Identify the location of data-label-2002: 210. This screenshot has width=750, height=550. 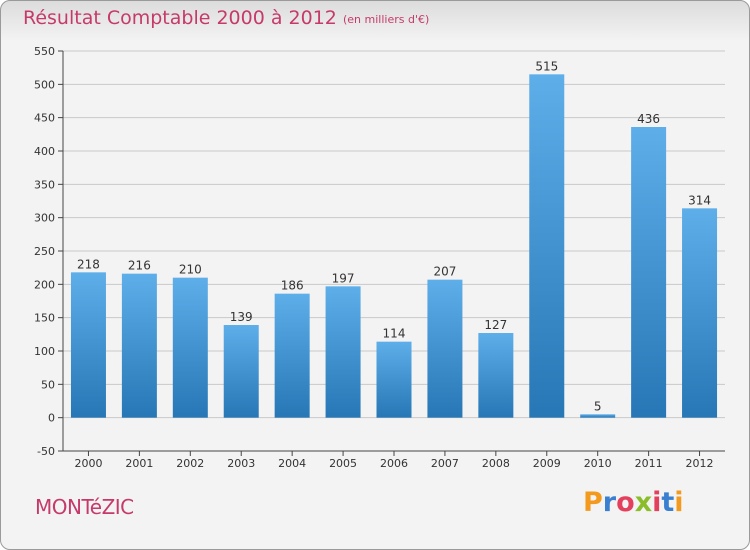
(190, 270).